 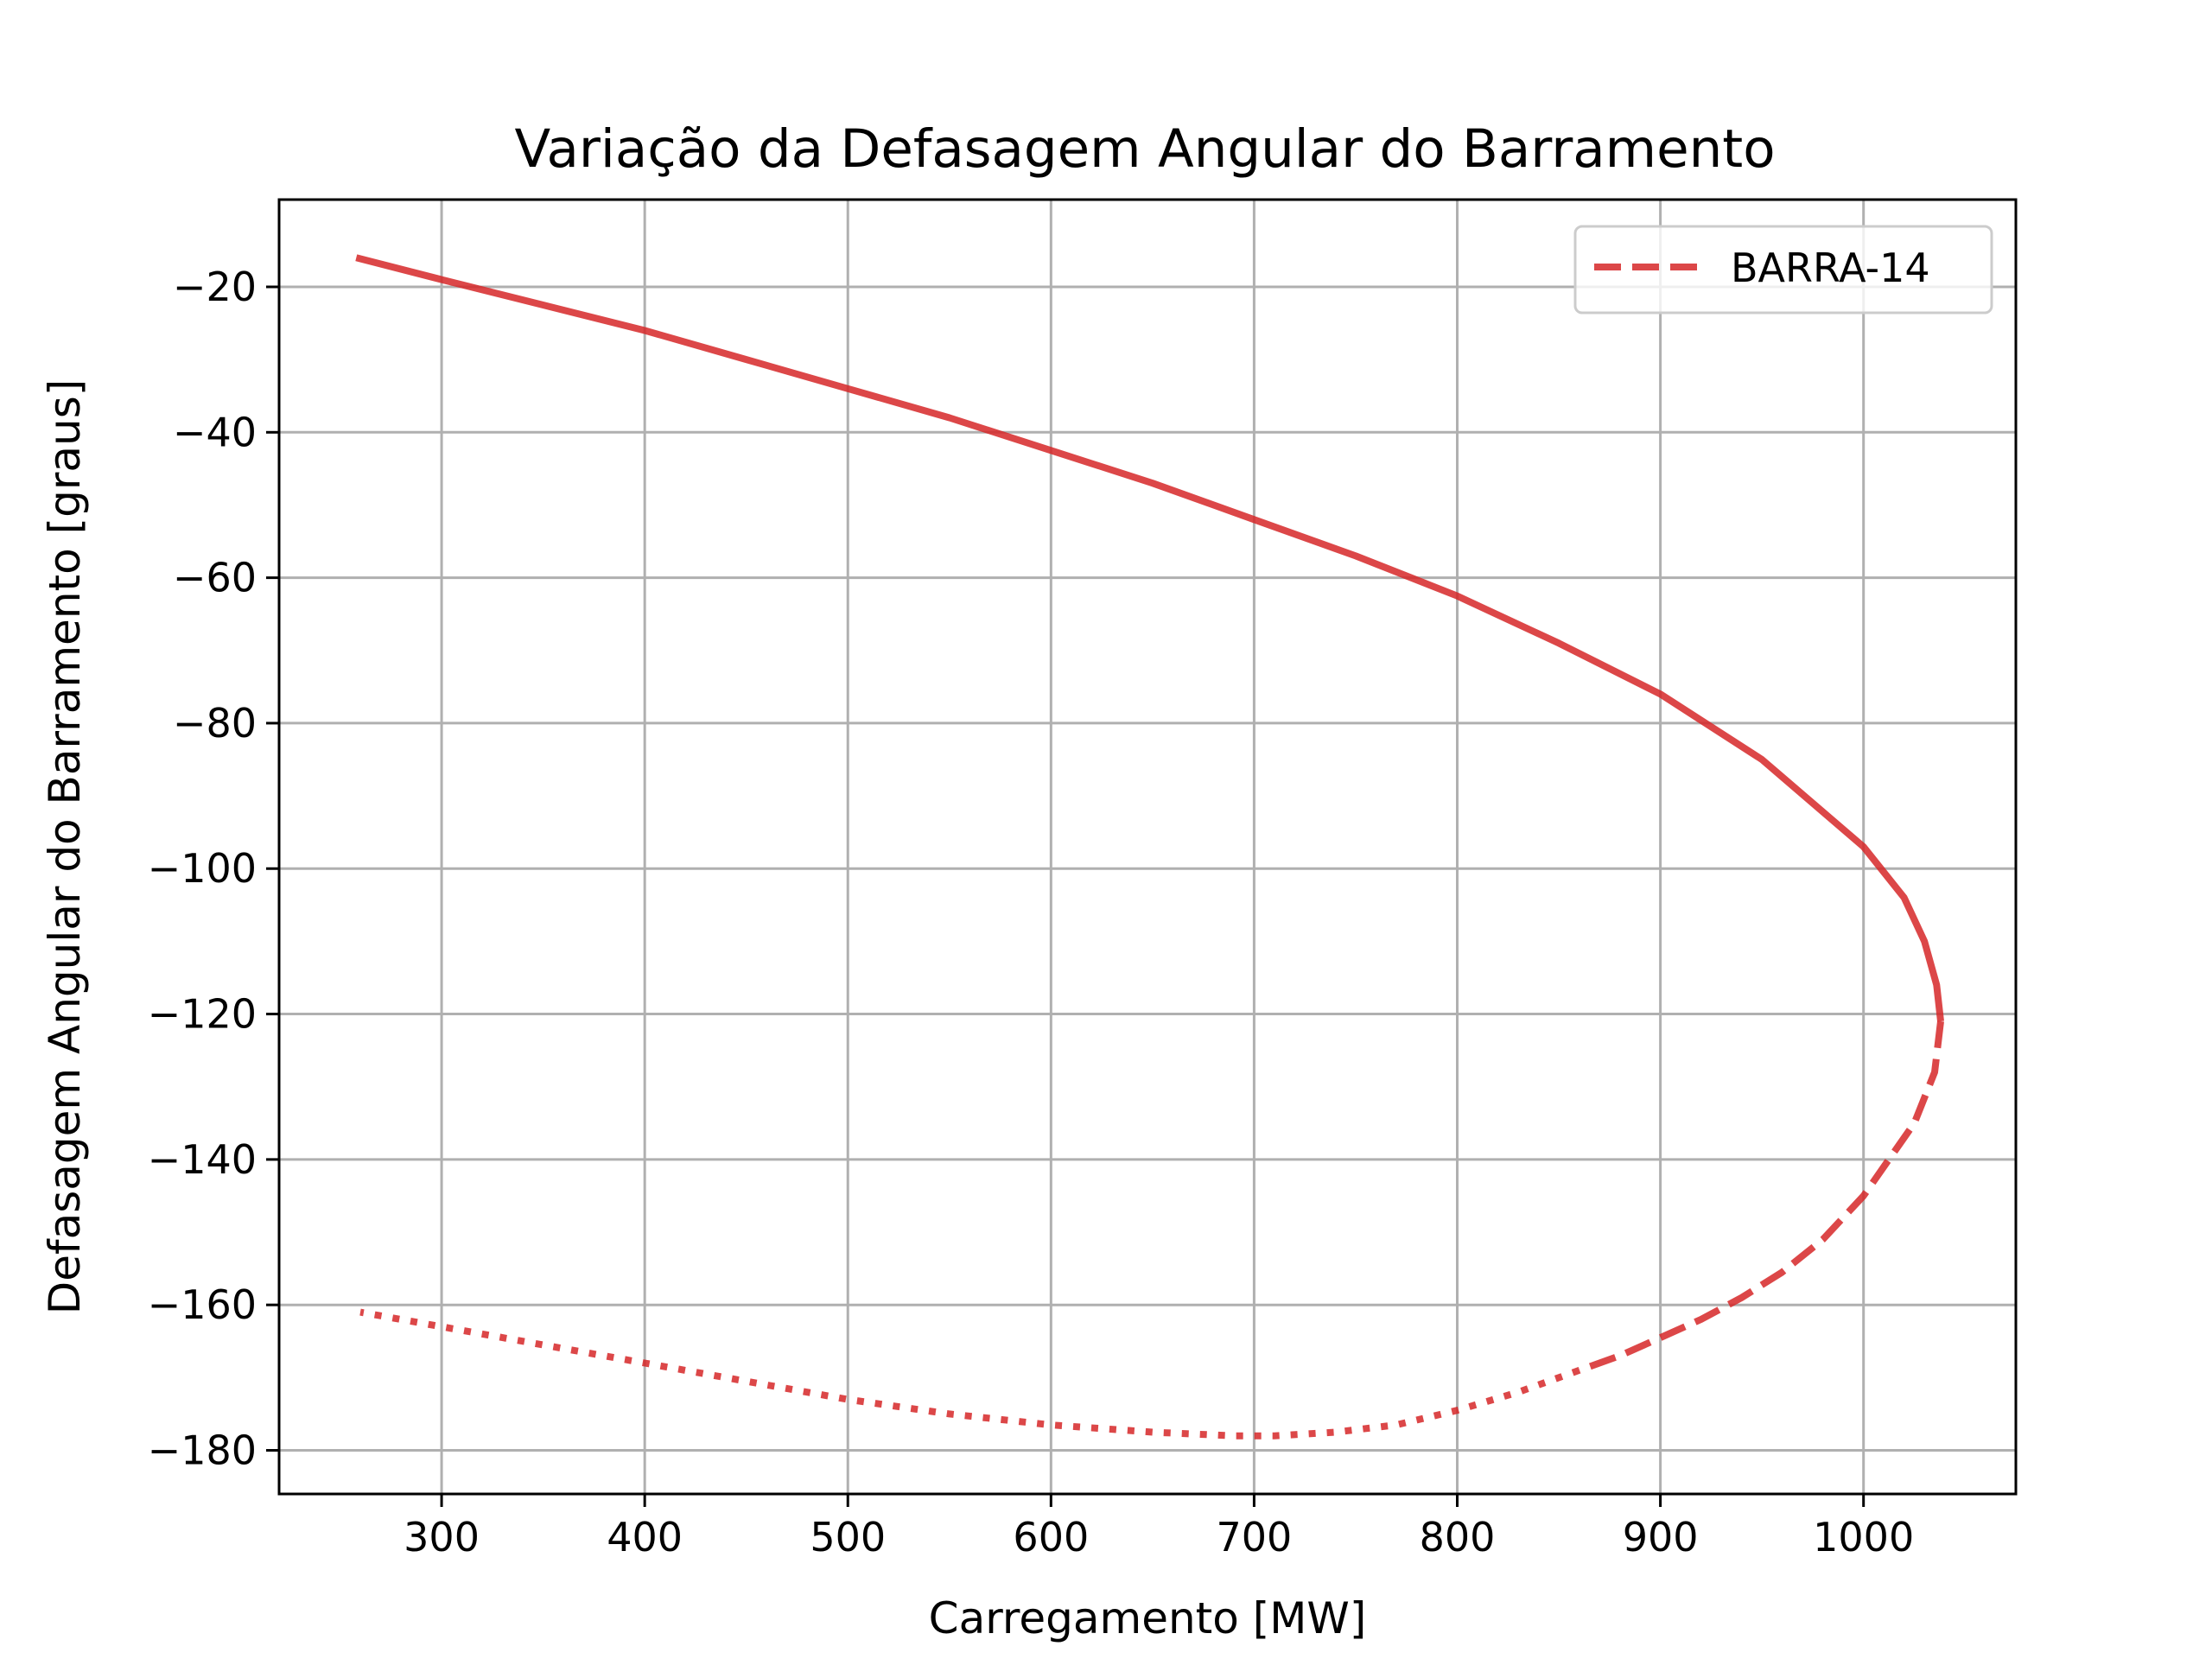 What do you see at coordinates (202, 1014) in the screenshot?
I see `y-tick-label: −120` at bounding box center [202, 1014].